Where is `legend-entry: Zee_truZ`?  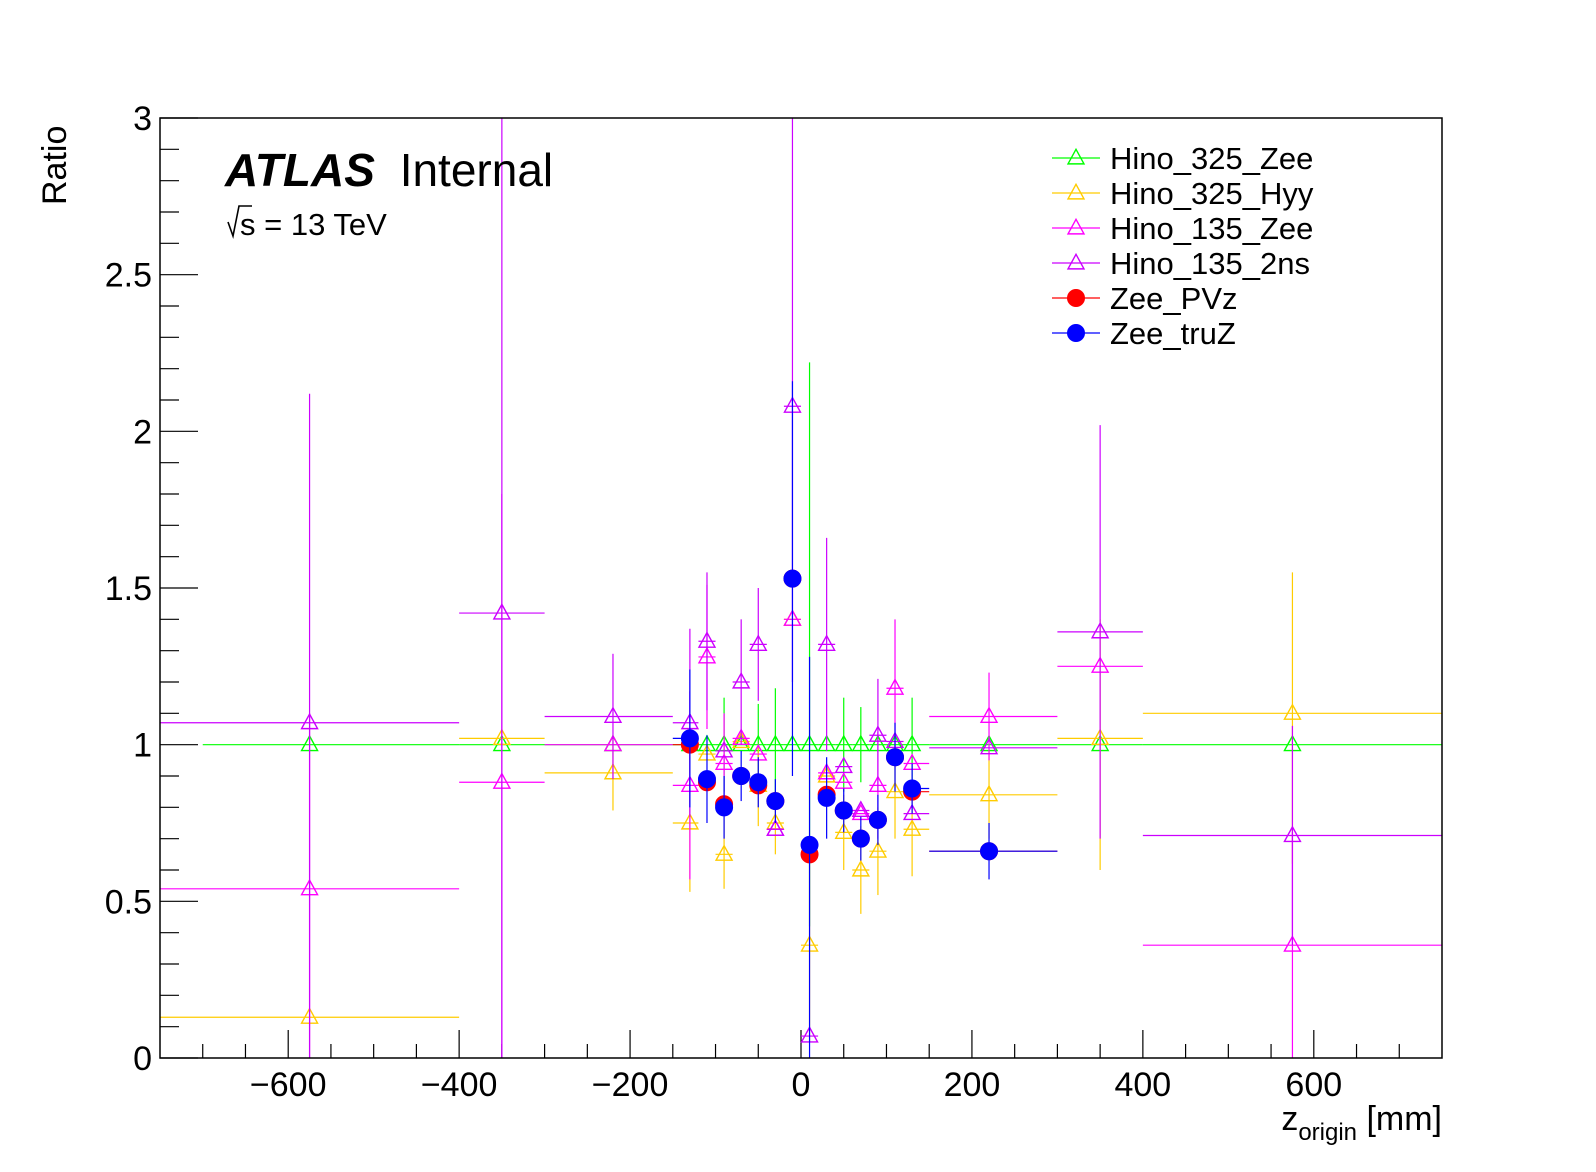
legend-entry: Zee_truZ is located at coordinates (1144, 333).